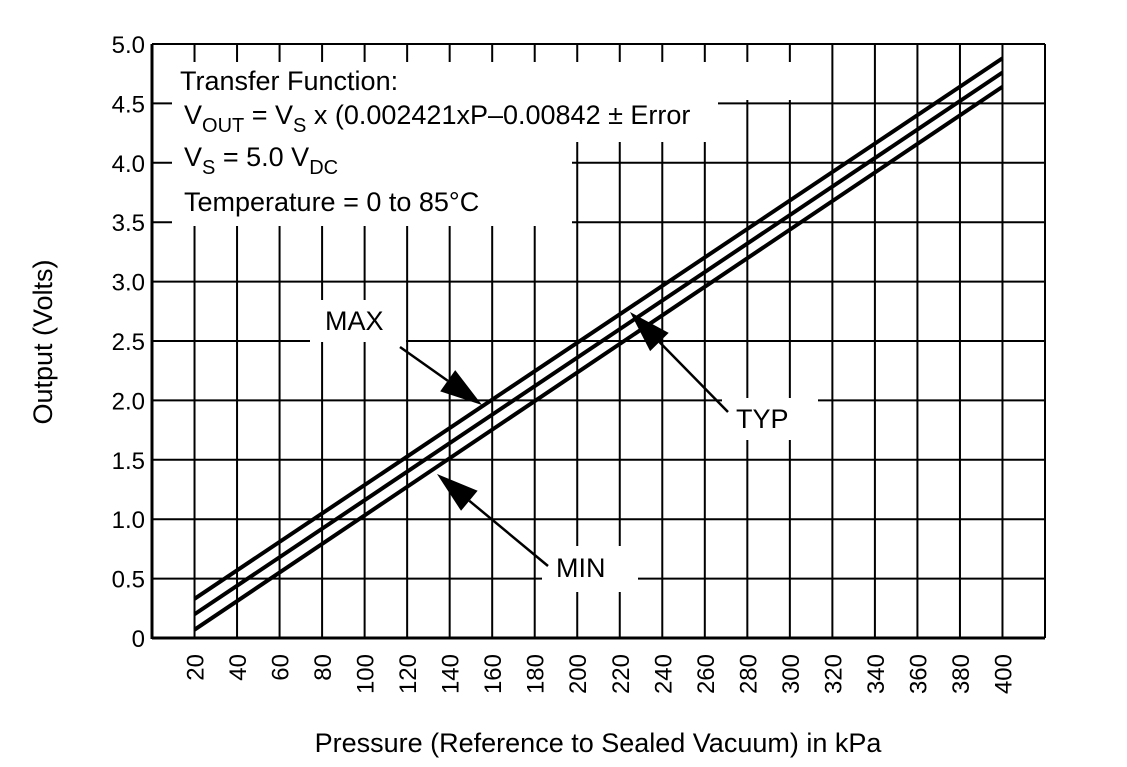  What do you see at coordinates (281, 667) in the screenshot?
I see `x-tick-label: 60` at bounding box center [281, 667].